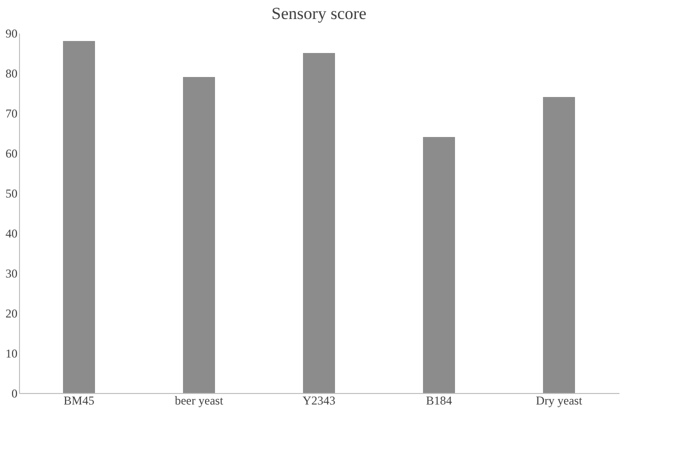  What do you see at coordinates (12, 113) in the screenshot?
I see `y-tick-label: 70` at bounding box center [12, 113].